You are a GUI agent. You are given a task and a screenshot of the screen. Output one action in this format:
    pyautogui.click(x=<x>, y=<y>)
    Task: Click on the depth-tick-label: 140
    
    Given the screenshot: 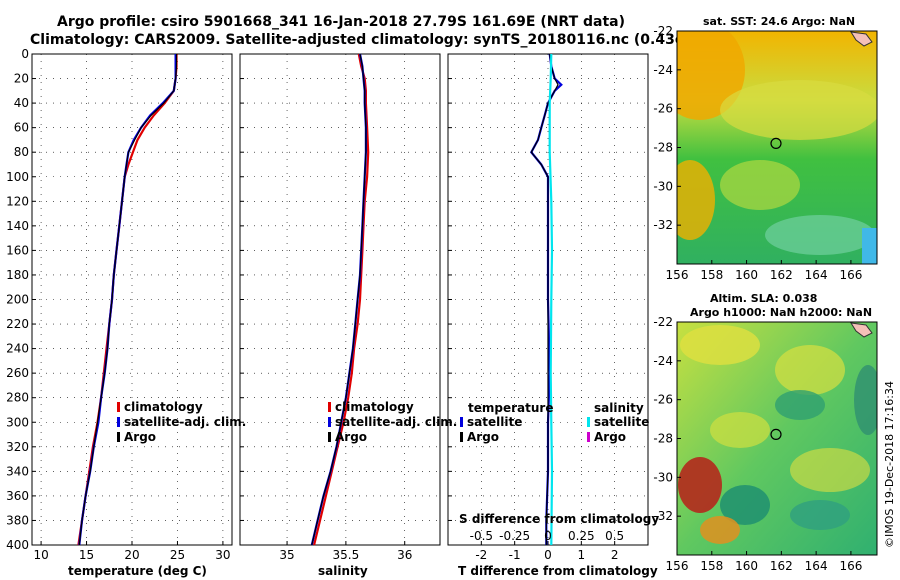 What is the action you would take?
    pyautogui.click(x=17, y=226)
    